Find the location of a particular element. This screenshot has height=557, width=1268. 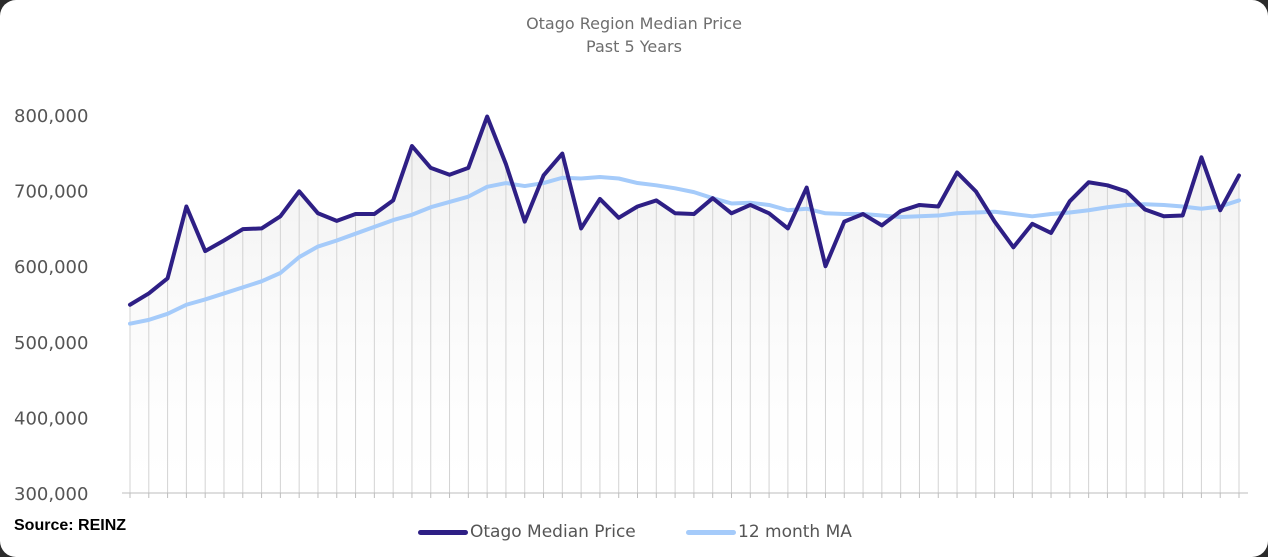

legend-item-median: Otago Median Price is located at coordinates (527, 532).